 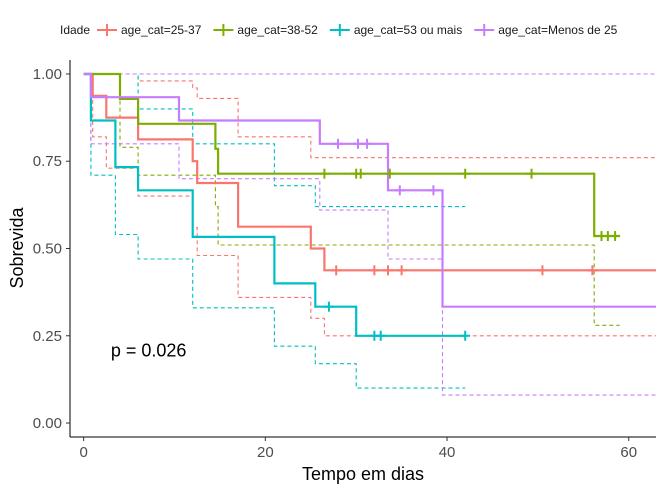 I want to click on legend-label-series-1: age_cat=38-52, so click(x=277, y=30).